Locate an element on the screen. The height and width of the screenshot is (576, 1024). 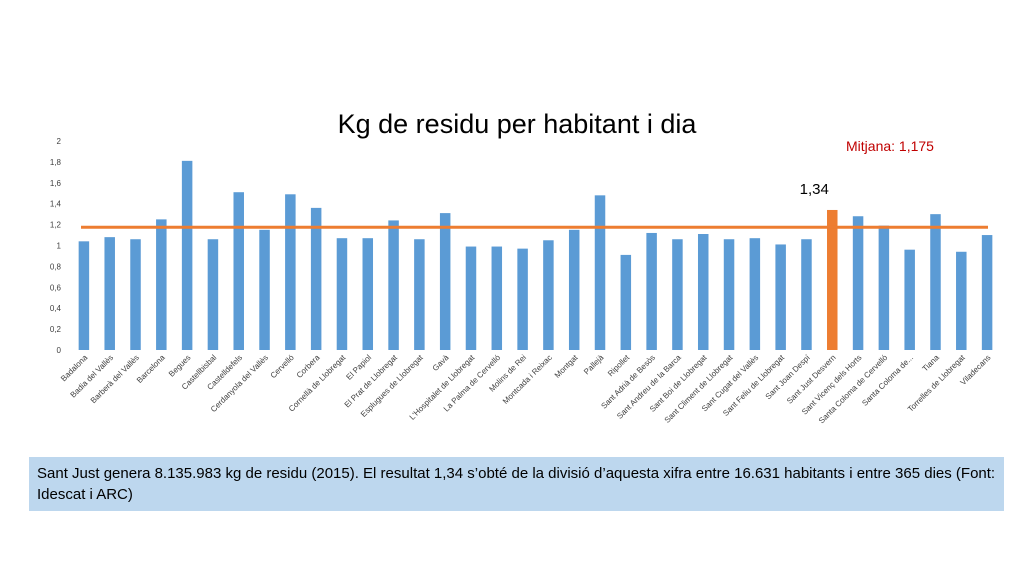
x-category-label: Gavà is located at coordinates (441, 363).